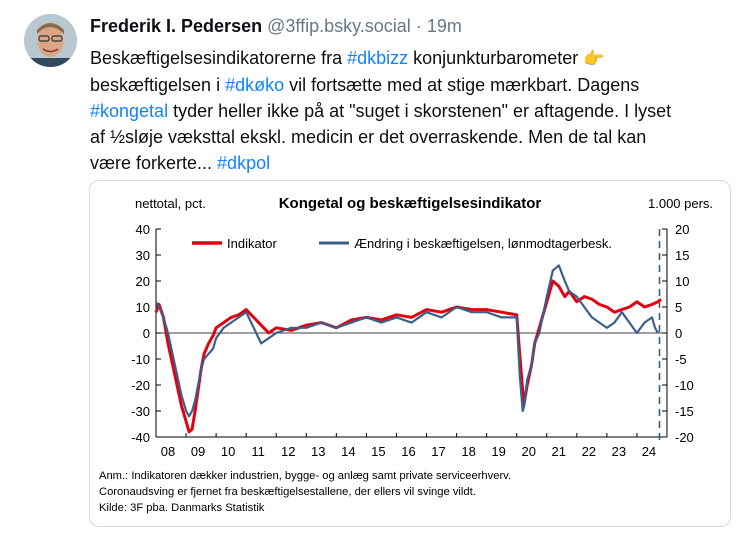 Image resolution: width=746 pixels, height=533 pixels. Describe the element at coordinates (684, 437) in the screenshot. I see `right-tick-label: -20` at that location.